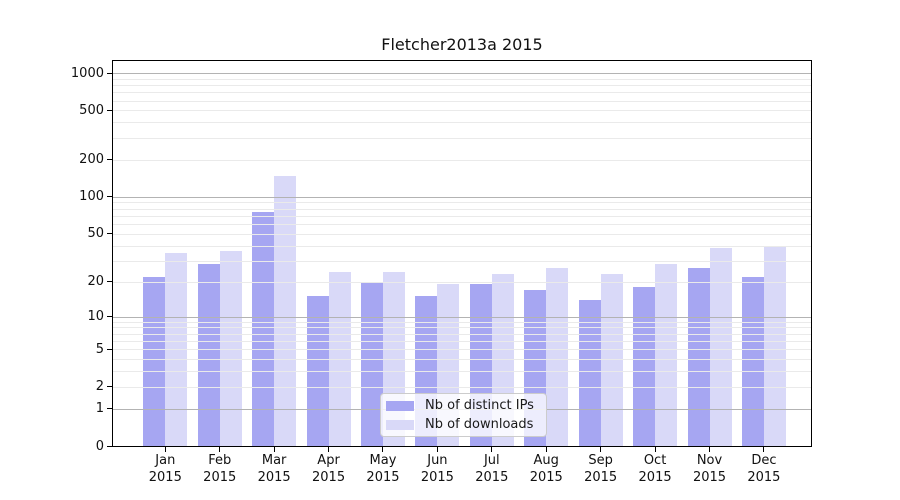  I want to click on x-tick-label-dec: Dec 2015, so click(764, 469).